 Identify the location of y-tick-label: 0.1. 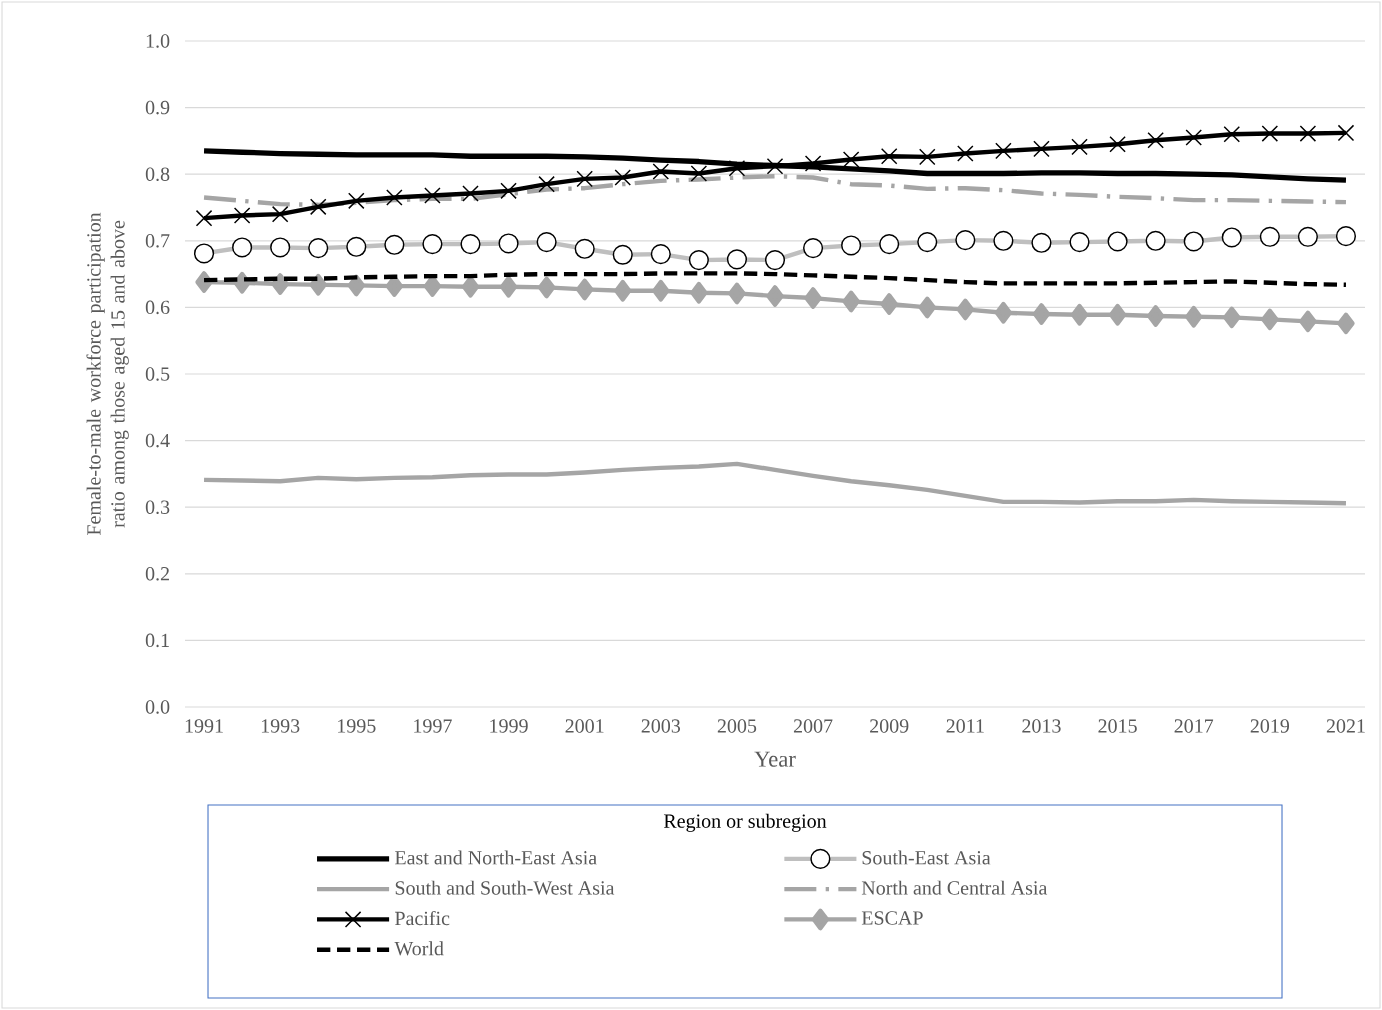
(157, 640).